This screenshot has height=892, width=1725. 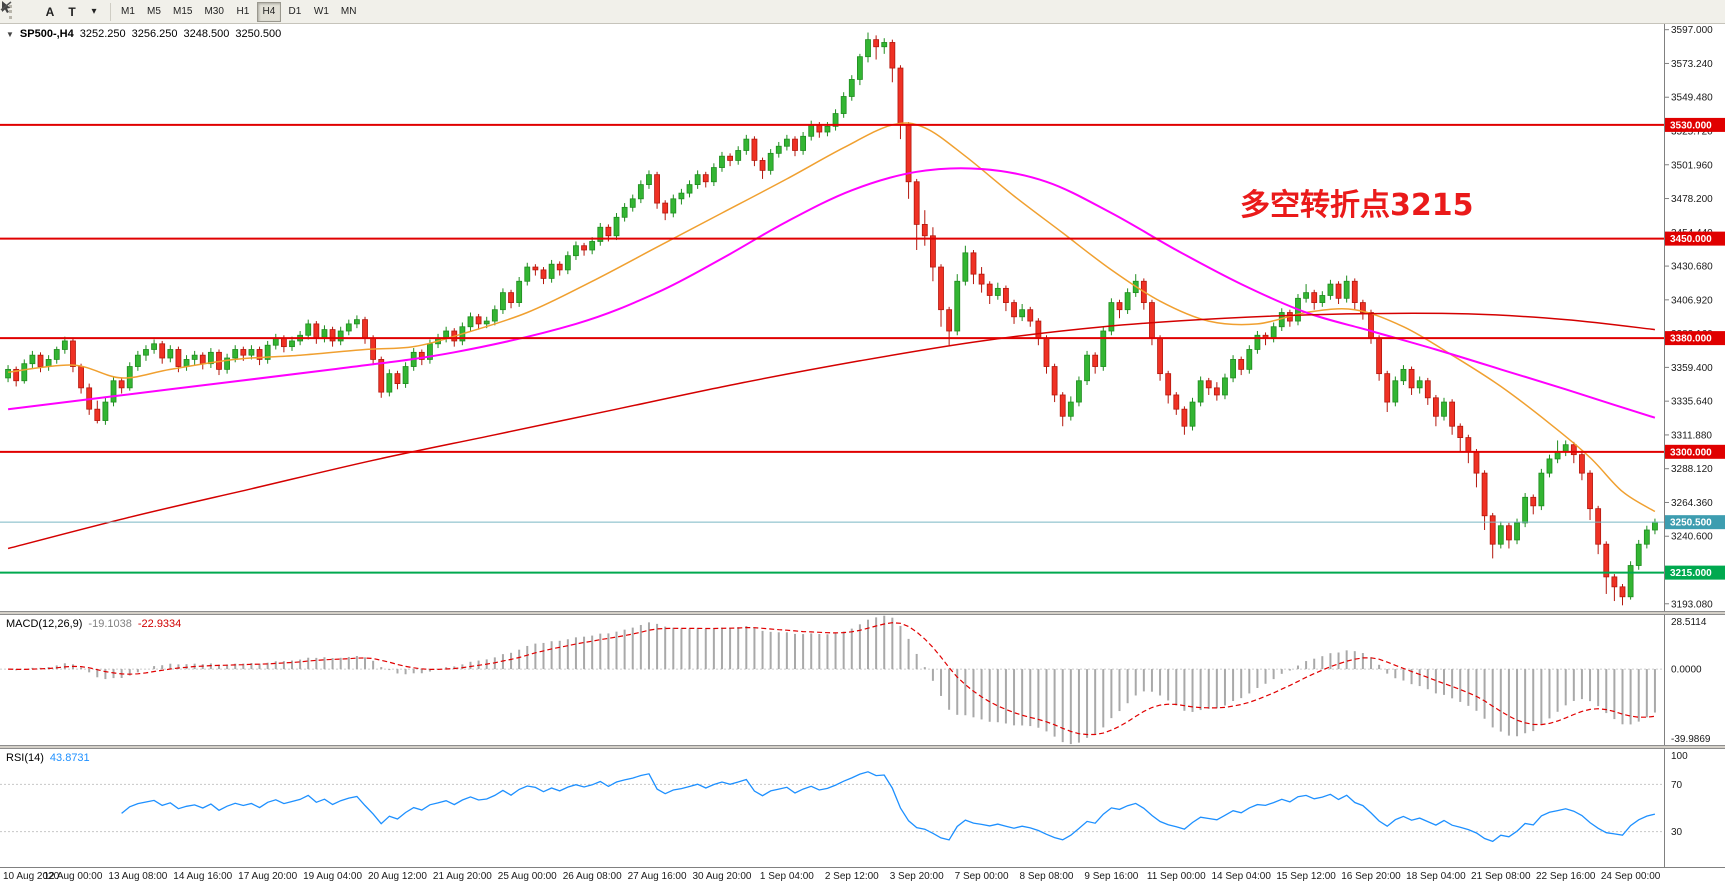 I want to click on svg-text: 3250.500, so click(x=1691, y=523).